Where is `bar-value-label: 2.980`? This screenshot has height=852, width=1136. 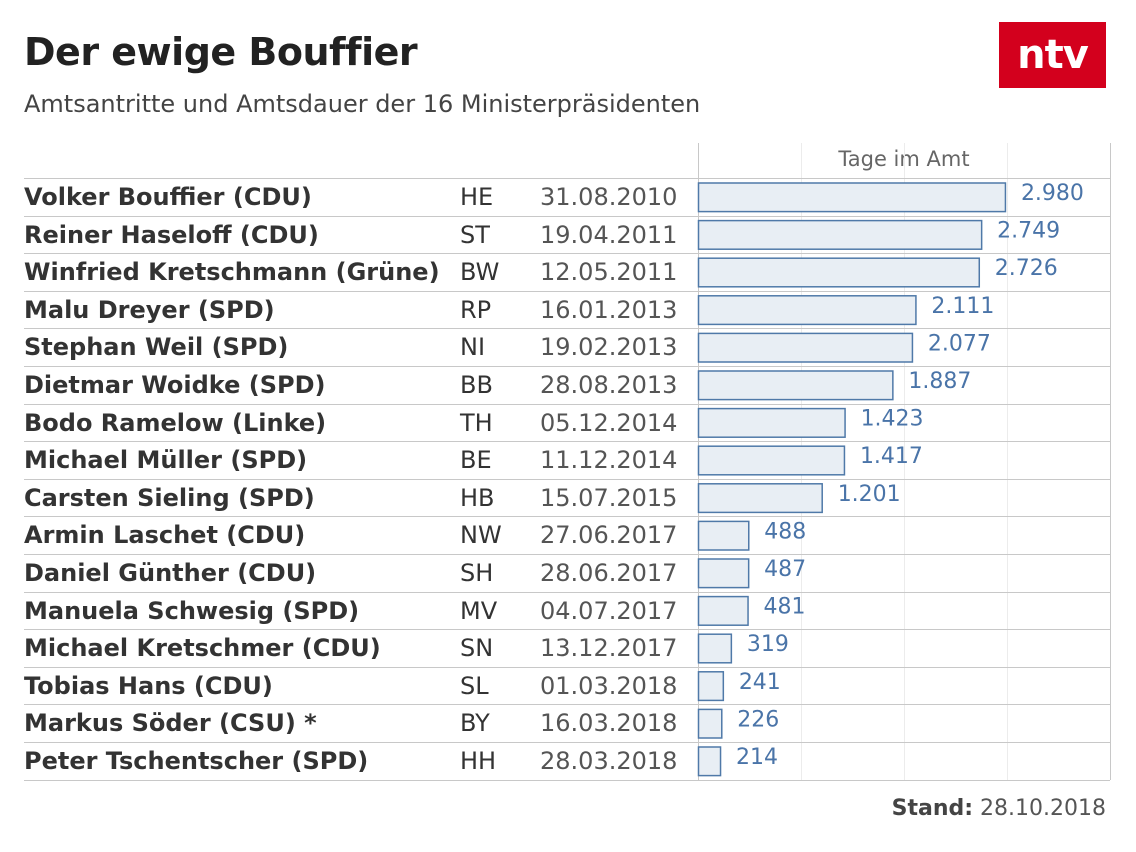 bar-value-label: 2.980 is located at coordinates (1052, 193).